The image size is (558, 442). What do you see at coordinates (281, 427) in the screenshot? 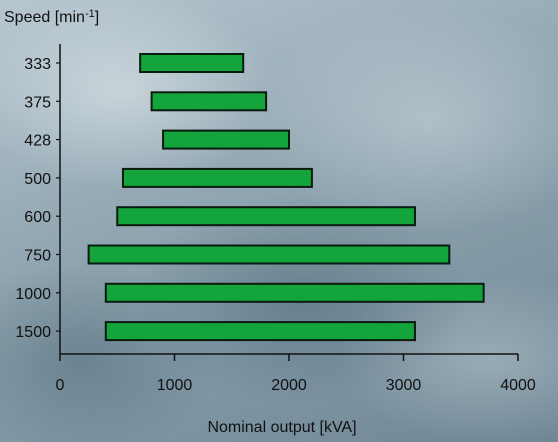
I see `x-axis-title: Nominal output [kVA]` at bounding box center [281, 427].